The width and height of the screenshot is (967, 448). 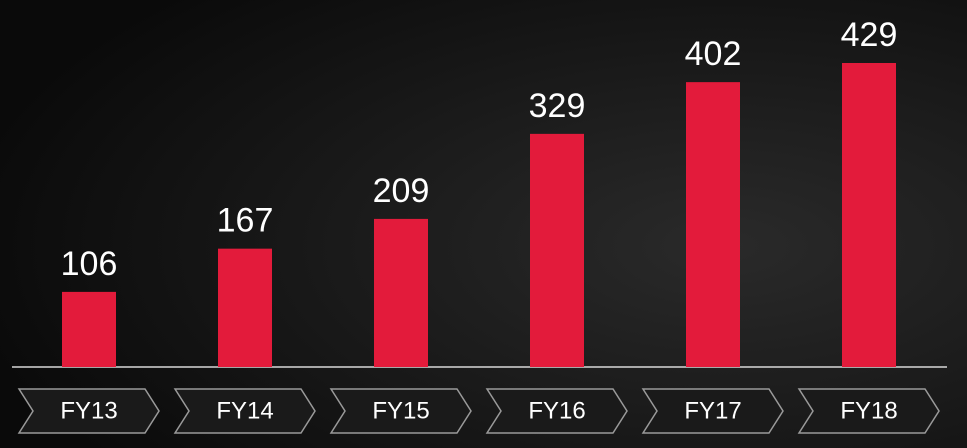 What do you see at coordinates (869, 35) in the screenshot?
I see `value-label: 429` at bounding box center [869, 35].